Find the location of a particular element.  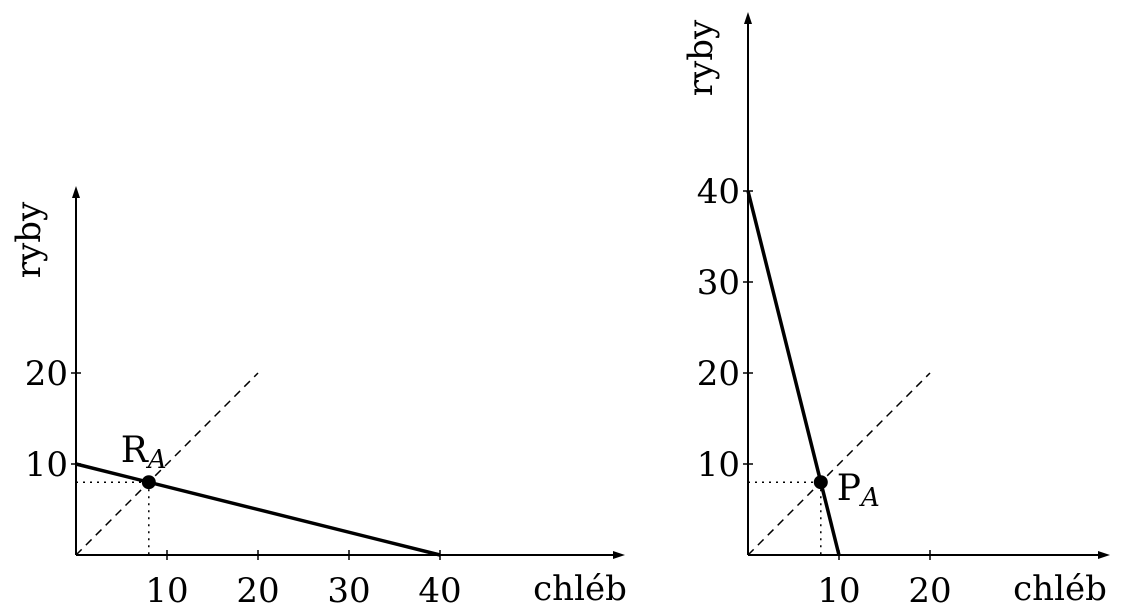

chart1-point-marker is located at coordinates (148, 482).